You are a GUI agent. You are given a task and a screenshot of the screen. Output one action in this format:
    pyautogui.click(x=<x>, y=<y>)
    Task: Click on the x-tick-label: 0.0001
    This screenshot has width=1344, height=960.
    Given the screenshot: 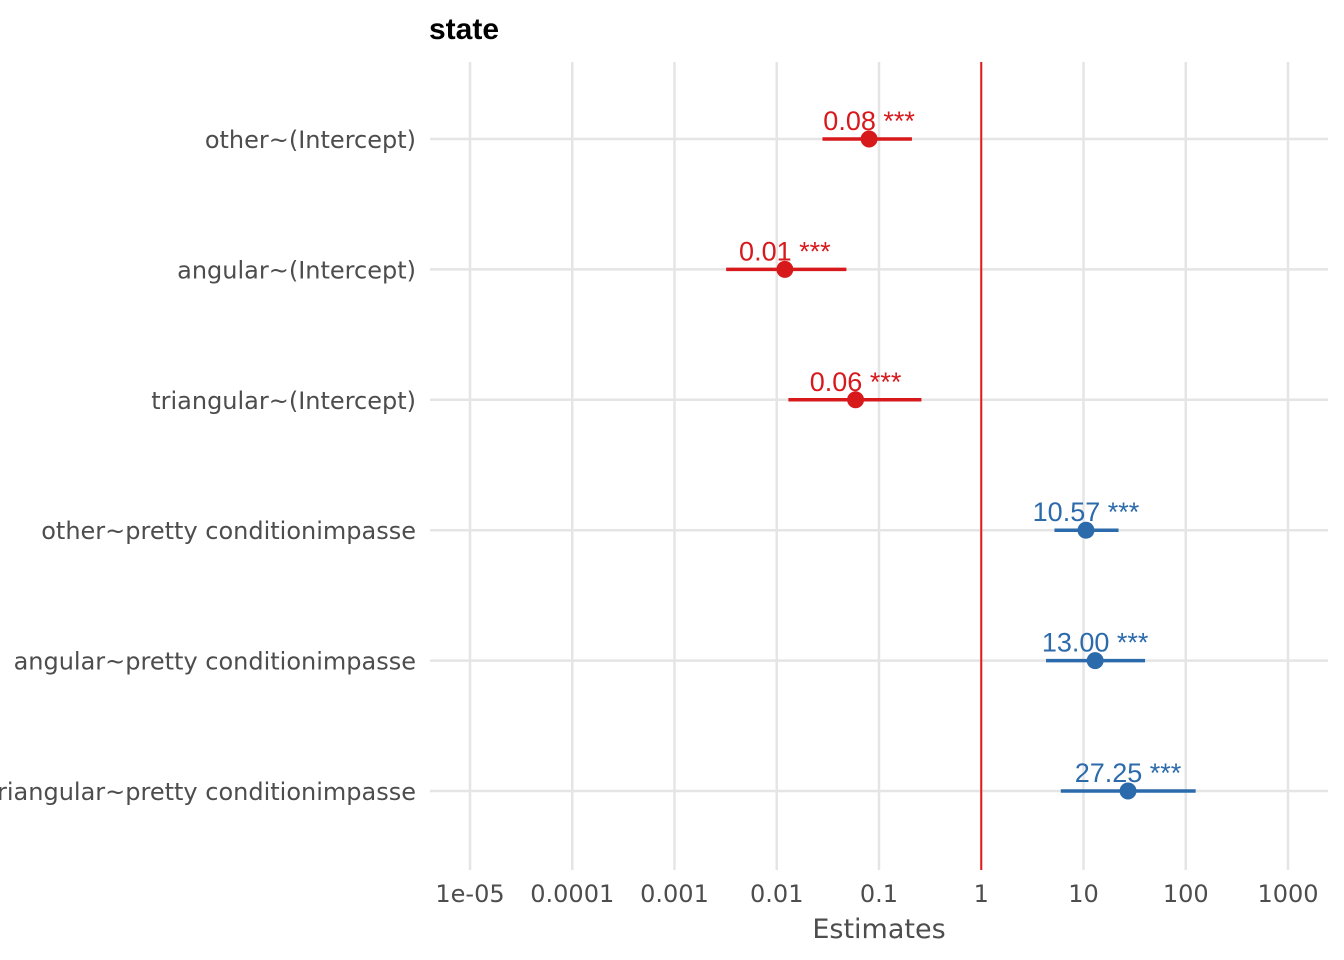 What is the action you would take?
    pyautogui.click(x=572, y=894)
    